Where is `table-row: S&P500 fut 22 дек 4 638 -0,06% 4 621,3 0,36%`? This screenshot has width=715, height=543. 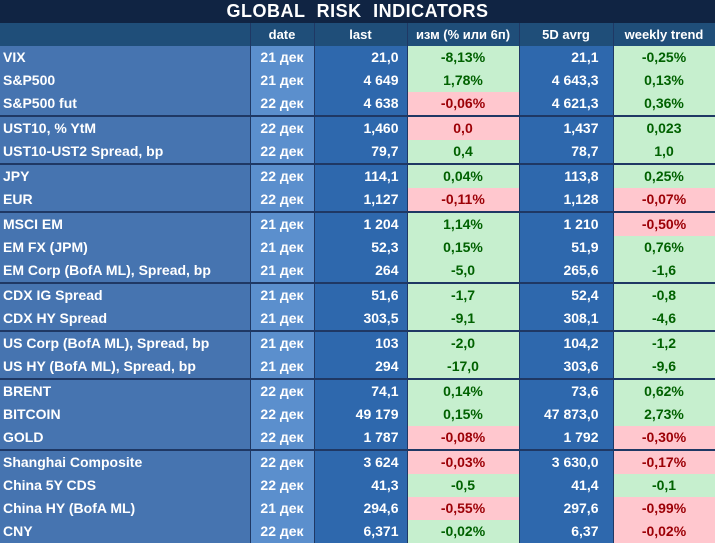 table-row: S&P500 fut 22 дек 4 638 -0,06% 4 621,3 0,36% is located at coordinates (357, 104).